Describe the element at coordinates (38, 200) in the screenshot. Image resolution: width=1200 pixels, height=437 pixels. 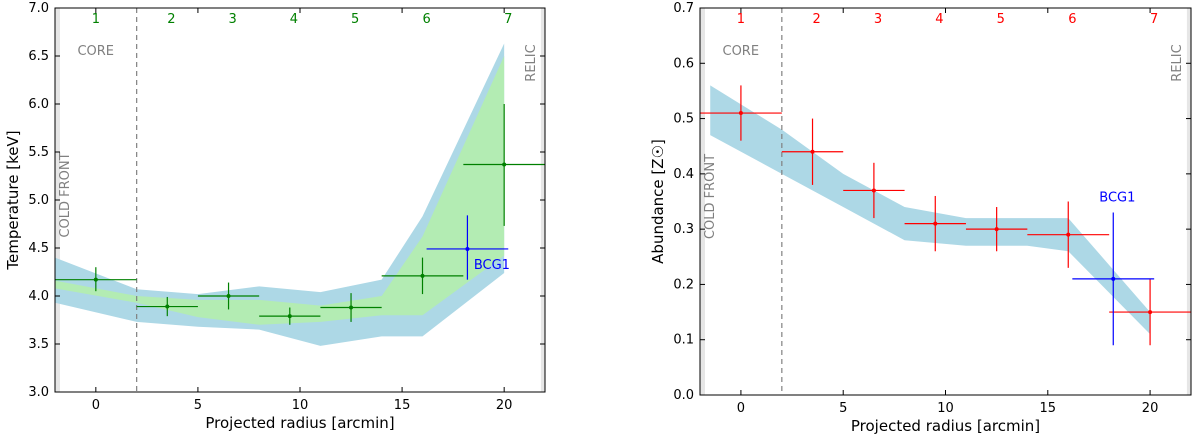
I see `y-tick-label: 5.0` at that location.